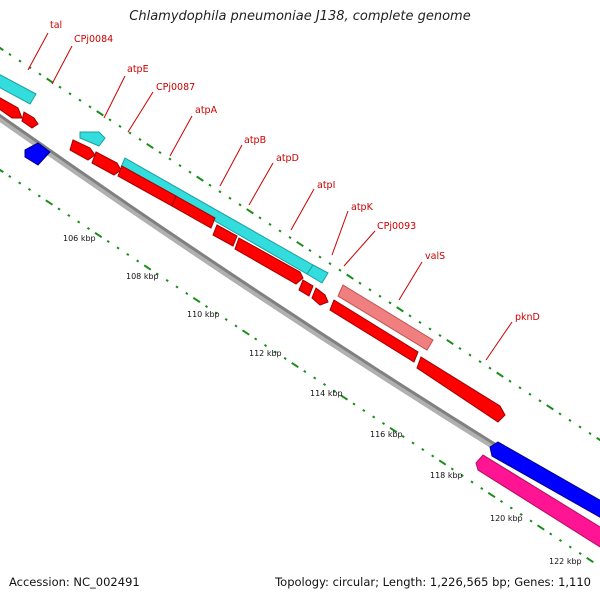 The height and width of the screenshot is (600, 600). I want to click on gene-block-atpI, so click(193, 212).